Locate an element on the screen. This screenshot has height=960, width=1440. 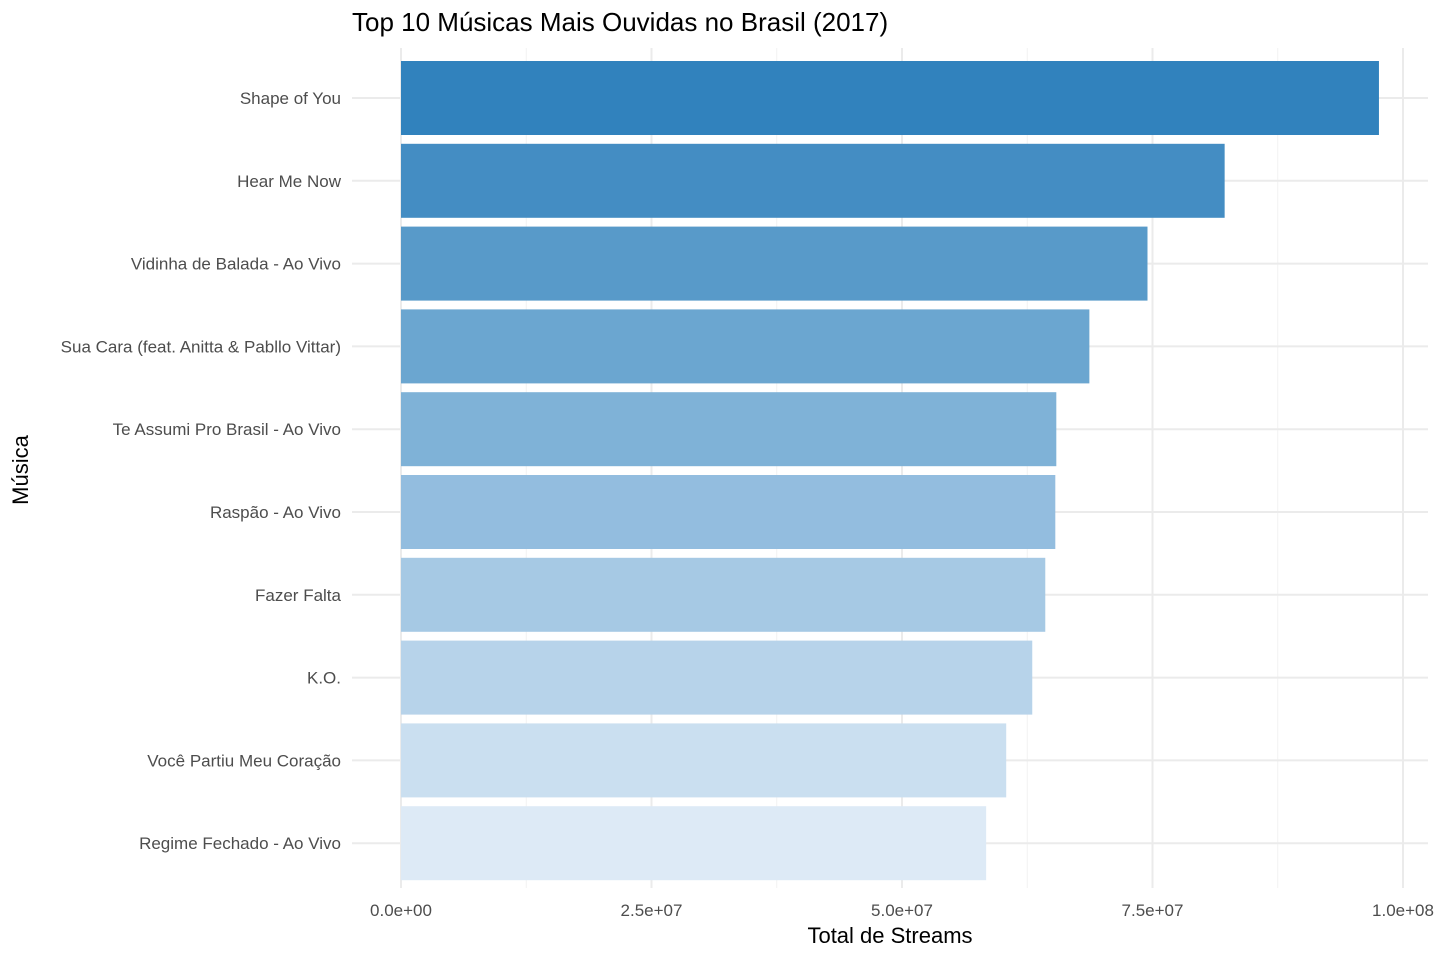
x-tick-label: 0.0e+00 is located at coordinates (401, 910).